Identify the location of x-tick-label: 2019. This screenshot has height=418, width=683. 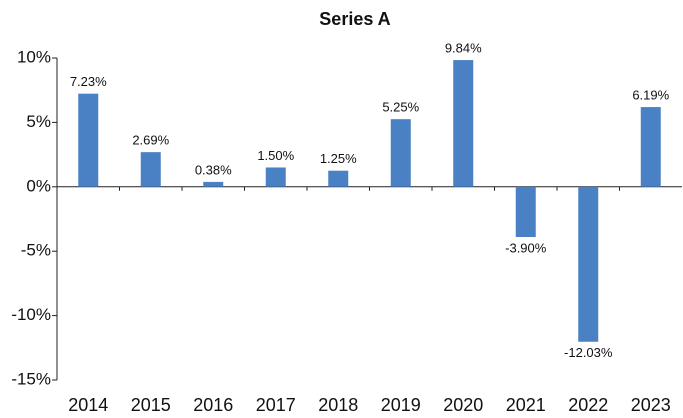
(401, 405).